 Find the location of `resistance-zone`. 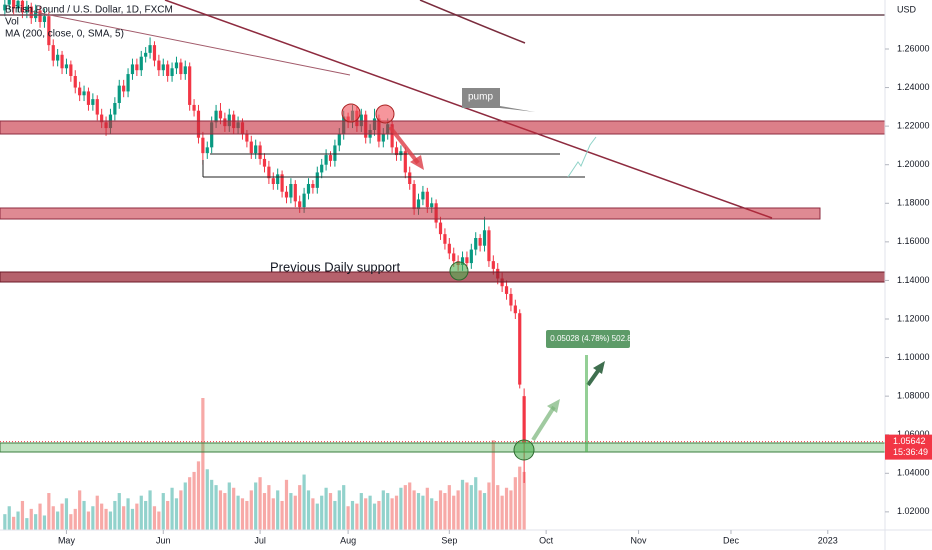

resistance-zone is located at coordinates (442, 127).